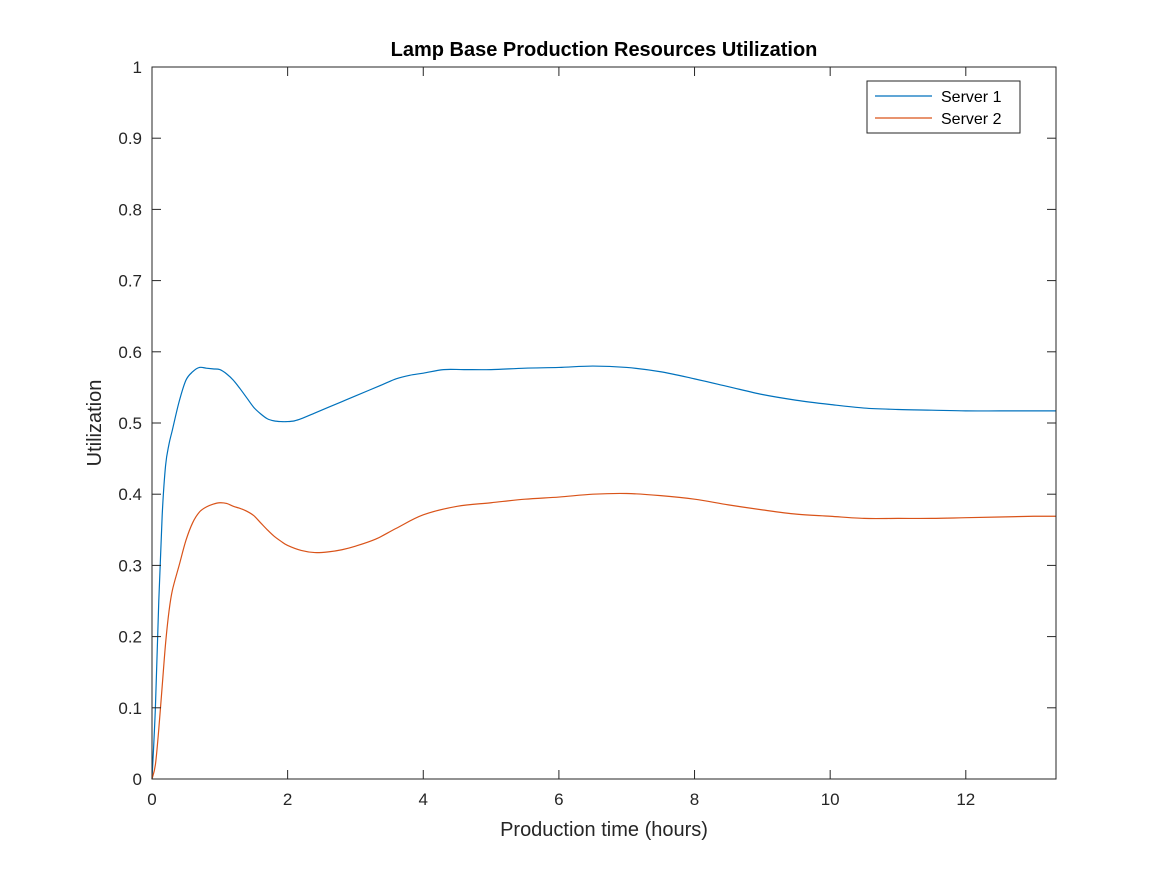 Image resolution: width=1167 pixels, height=875 pixels. I want to click on x-tick-label: 12, so click(965, 799).